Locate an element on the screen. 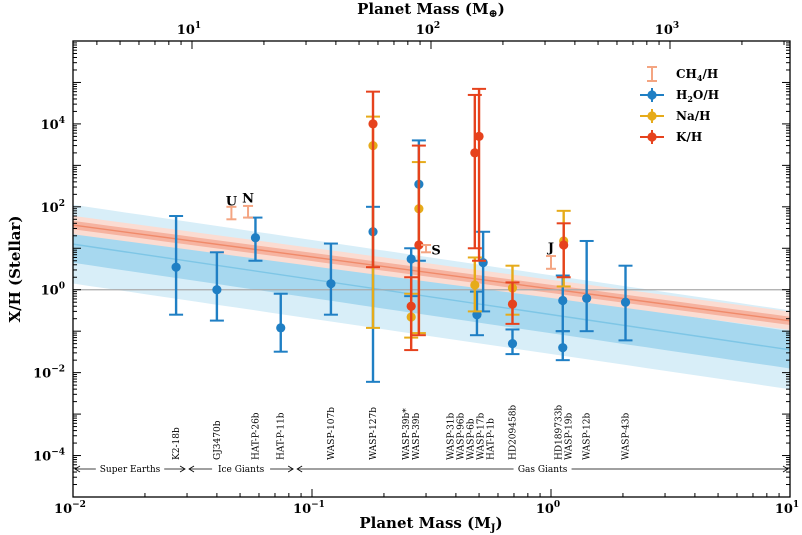  planet-label-1-0: GJ3470b is located at coordinates (218, 440).